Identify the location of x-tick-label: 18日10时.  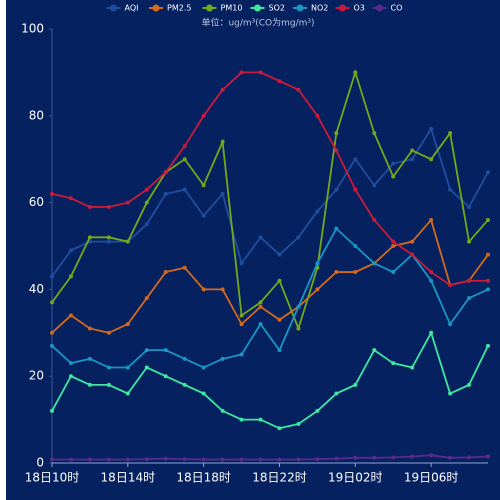
(52, 478).